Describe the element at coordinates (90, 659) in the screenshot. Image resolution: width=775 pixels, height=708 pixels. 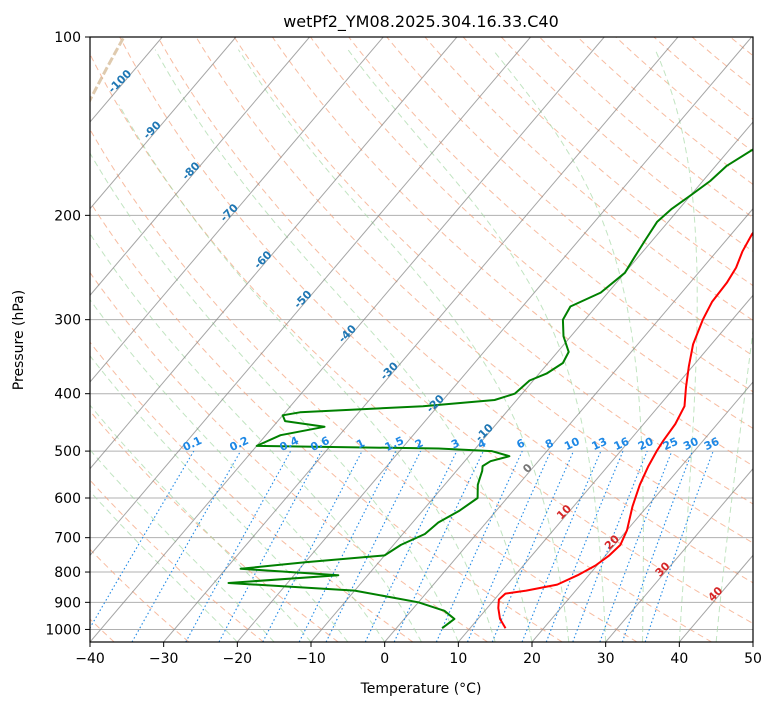
I see `x-tick-label: −40` at that location.